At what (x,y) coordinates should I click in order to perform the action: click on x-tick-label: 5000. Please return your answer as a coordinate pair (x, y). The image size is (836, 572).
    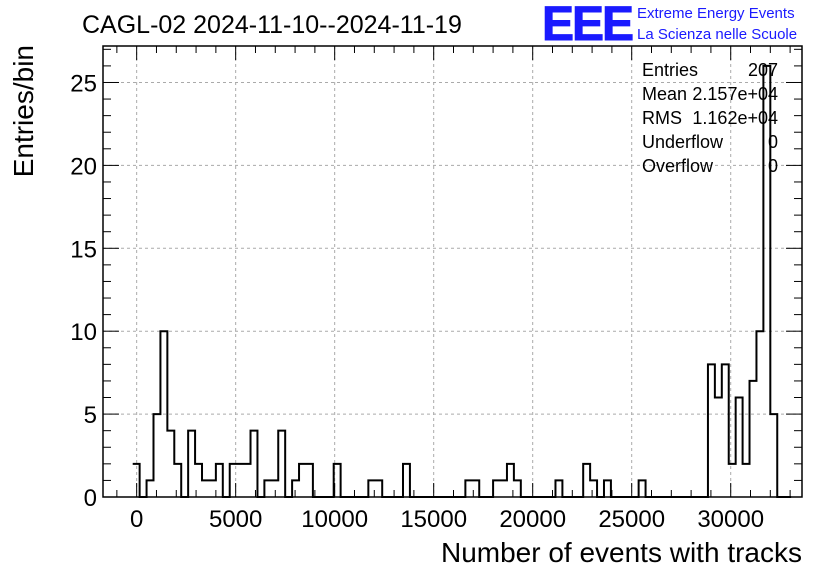
    Looking at the image, I should click on (235, 519).